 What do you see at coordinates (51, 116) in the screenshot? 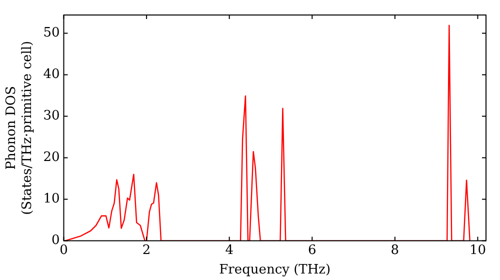
I see `y-tick-label: 30` at bounding box center [51, 116].